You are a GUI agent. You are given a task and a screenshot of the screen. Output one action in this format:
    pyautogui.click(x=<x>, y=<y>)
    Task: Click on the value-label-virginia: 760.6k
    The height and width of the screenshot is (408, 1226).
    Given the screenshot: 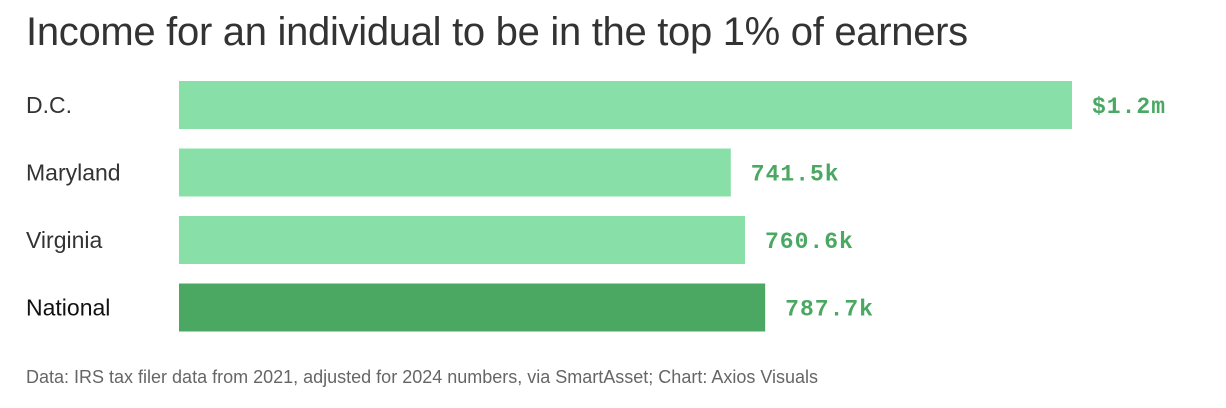 What is the action you would take?
    pyautogui.click(x=809, y=242)
    